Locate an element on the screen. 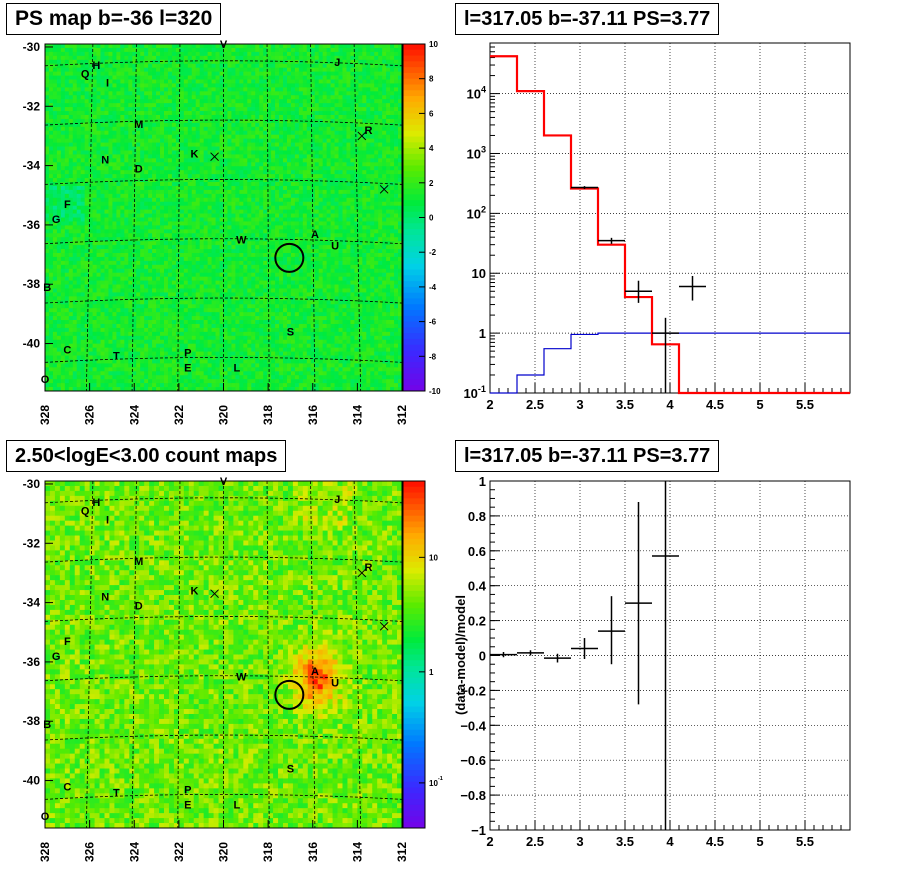 The height and width of the screenshot is (875, 898). residual-ytick-label: −1 is located at coordinates (478, 830).